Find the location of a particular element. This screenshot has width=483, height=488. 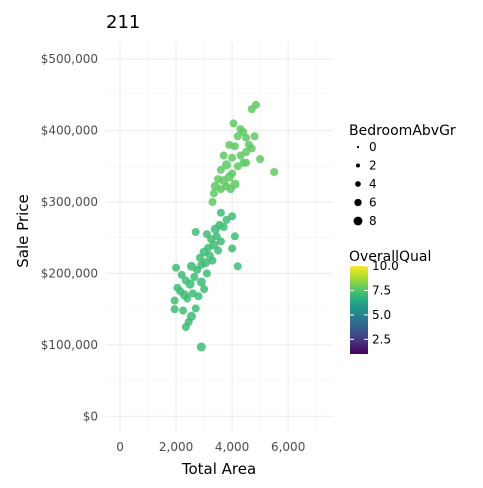

size-legend-keys: 0 2 4 6 8 is located at coordinates (365, 184).